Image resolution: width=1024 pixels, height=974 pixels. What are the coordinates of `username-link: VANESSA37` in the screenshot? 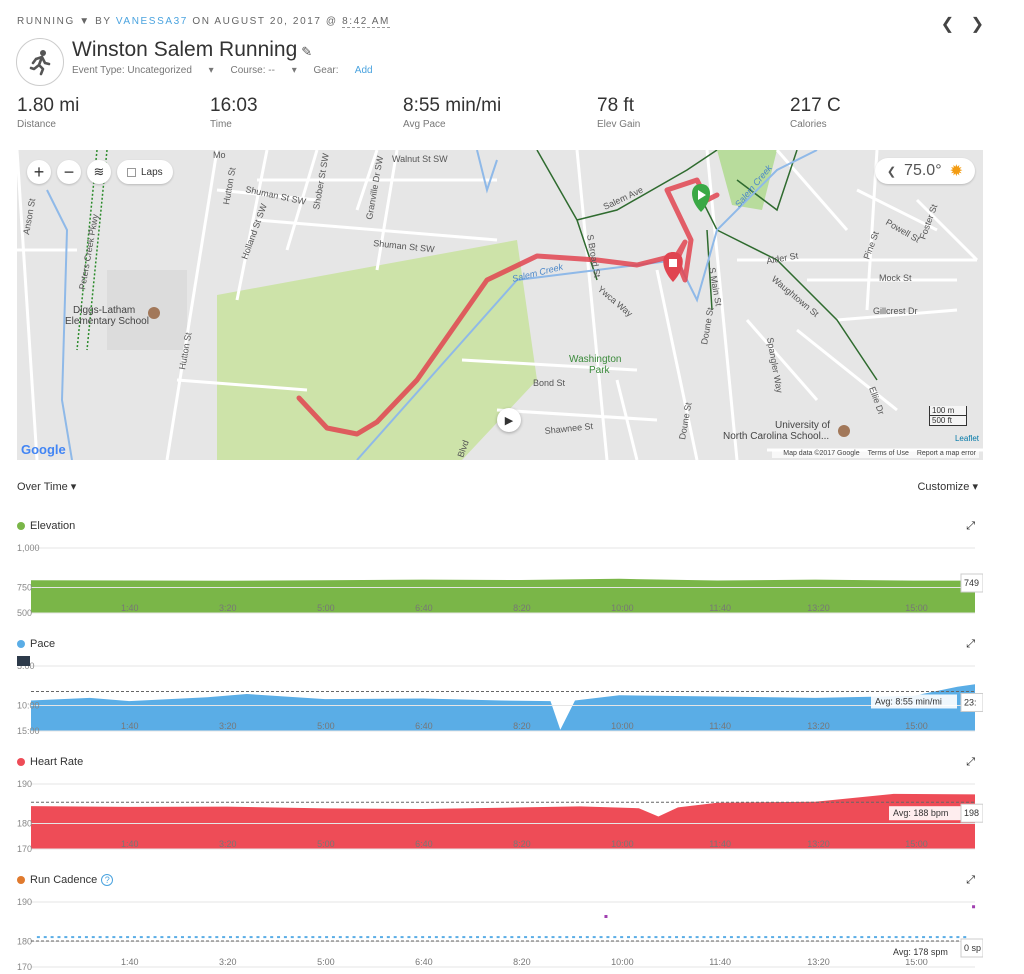 It's located at (151, 21).